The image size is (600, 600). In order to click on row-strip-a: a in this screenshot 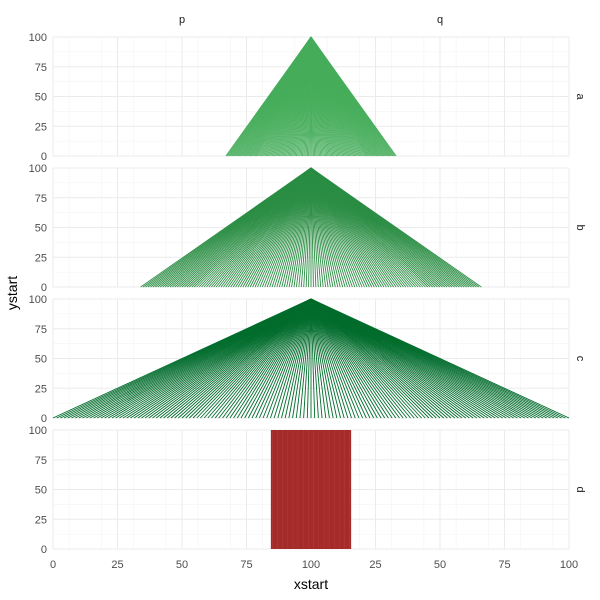, I will do `click(580, 96)`.